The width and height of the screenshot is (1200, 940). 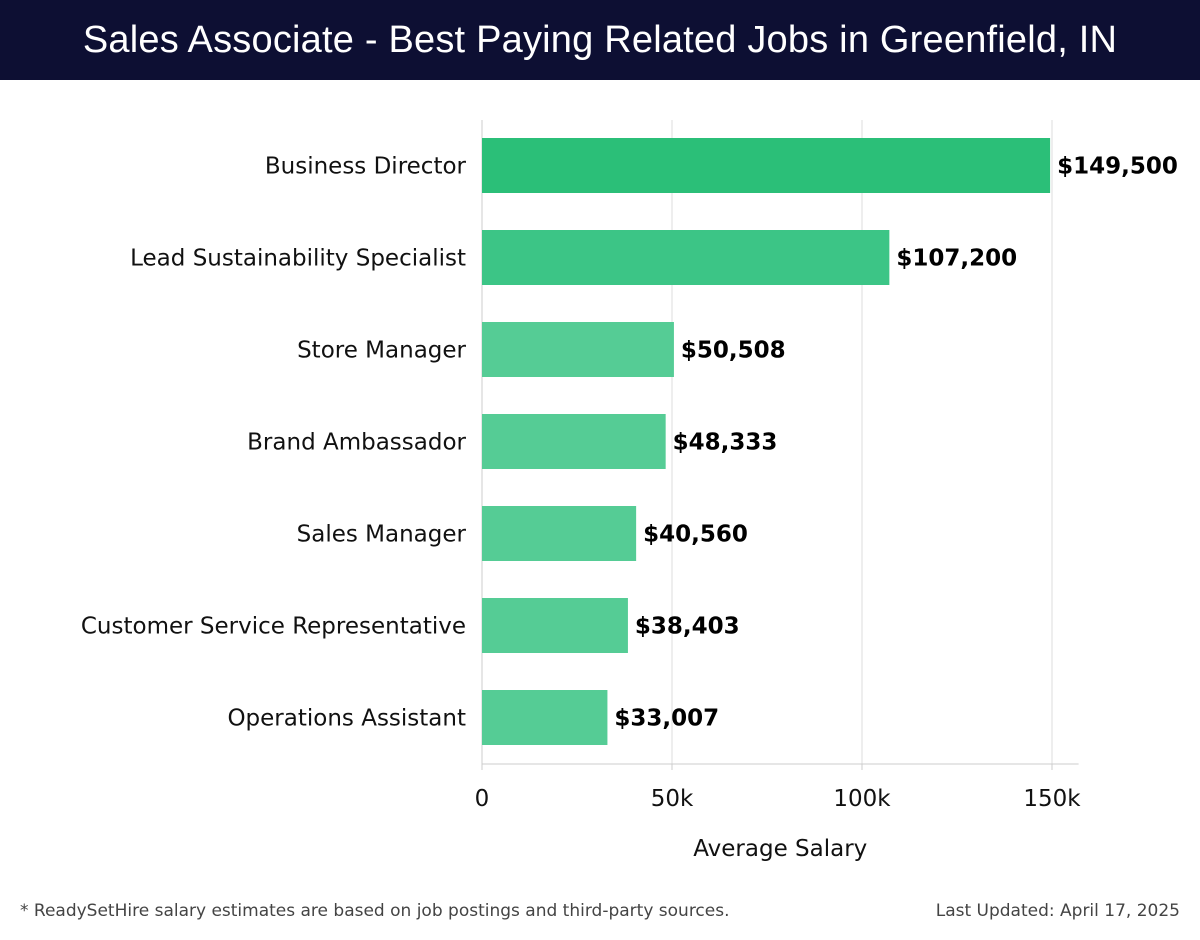 What do you see at coordinates (1052, 799) in the screenshot?
I see `x-tick-label: 150k` at bounding box center [1052, 799].